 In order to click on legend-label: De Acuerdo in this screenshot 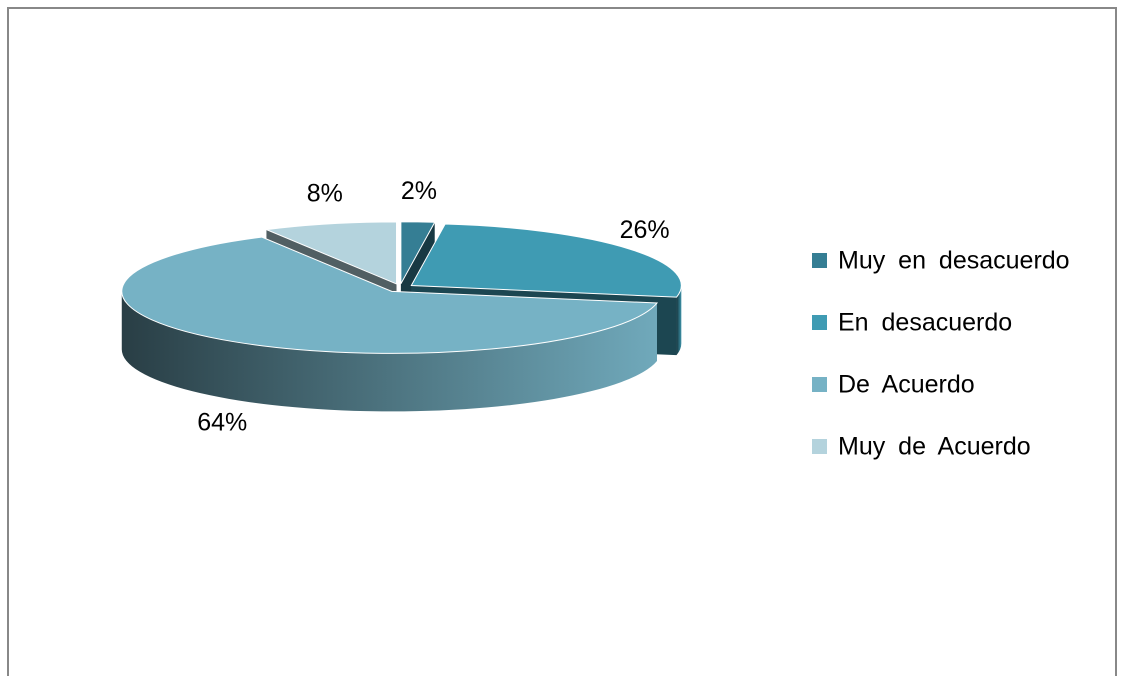, I will do `click(906, 385)`.